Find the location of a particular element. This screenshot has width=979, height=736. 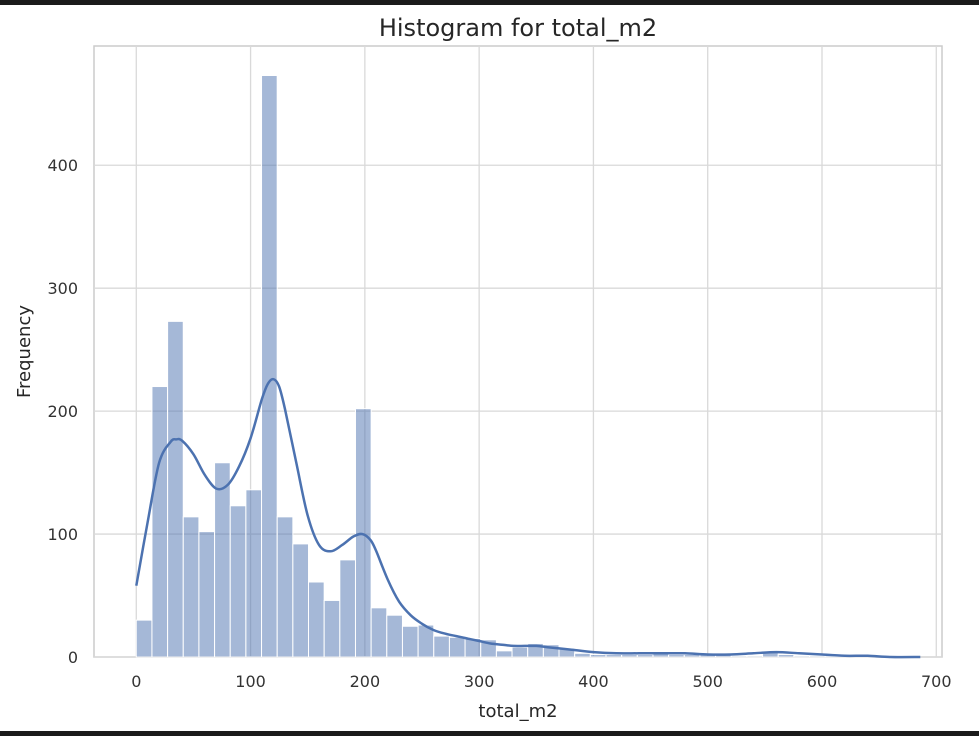

x-tick-labels: 0 100 200 300 400 500 600 700 is located at coordinates (541, 681).